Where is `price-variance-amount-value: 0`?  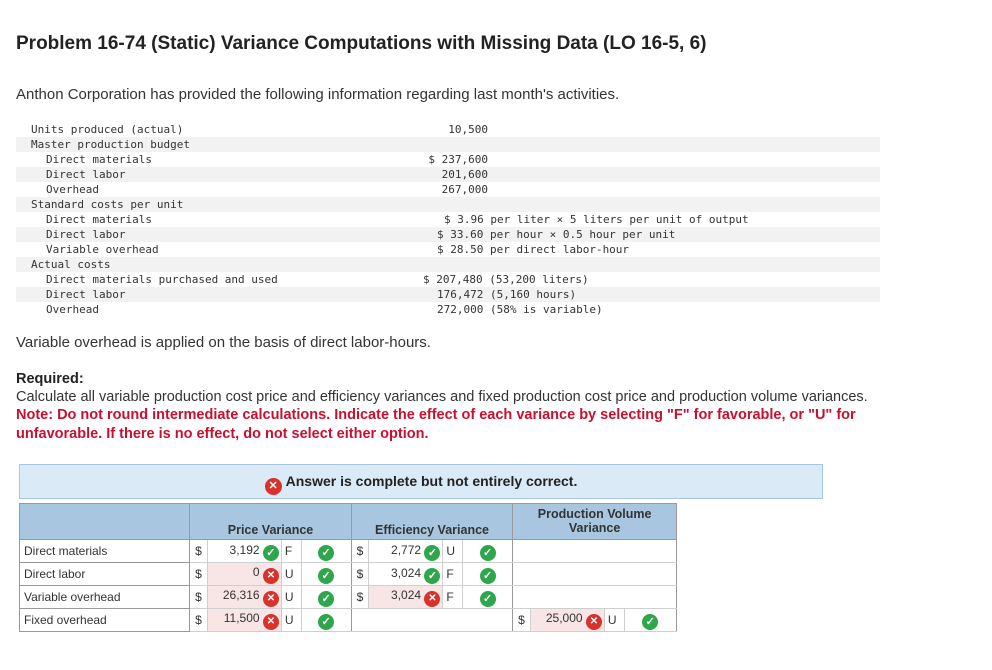 price-variance-amount-value: 0 is located at coordinates (257, 571).